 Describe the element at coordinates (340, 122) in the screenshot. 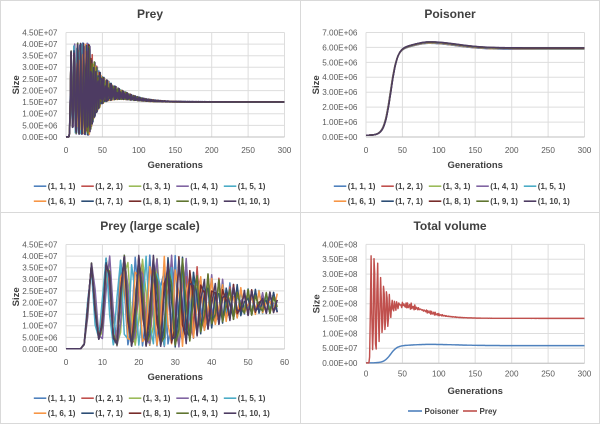

I see `svg-text: 1.00E+06` at that location.